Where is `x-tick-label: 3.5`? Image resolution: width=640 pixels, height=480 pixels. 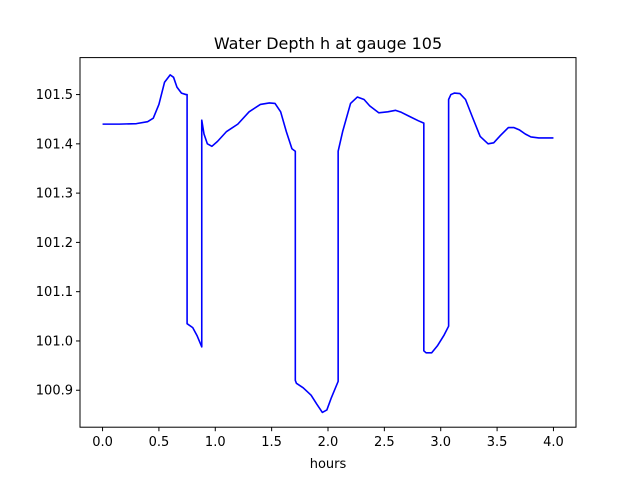
x-tick-label: 3.5 is located at coordinates (497, 442).